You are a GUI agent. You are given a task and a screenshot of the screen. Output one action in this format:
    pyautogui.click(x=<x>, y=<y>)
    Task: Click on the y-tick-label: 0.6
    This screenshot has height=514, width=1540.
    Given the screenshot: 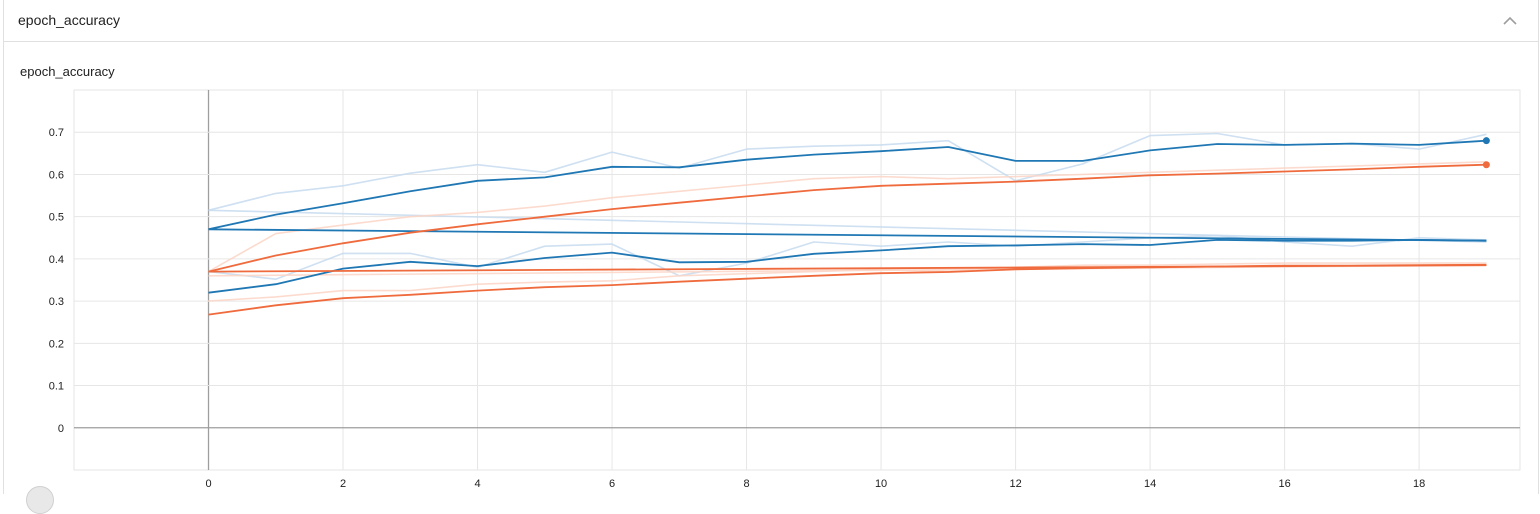 What is the action you would take?
    pyautogui.click(x=56, y=175)
    